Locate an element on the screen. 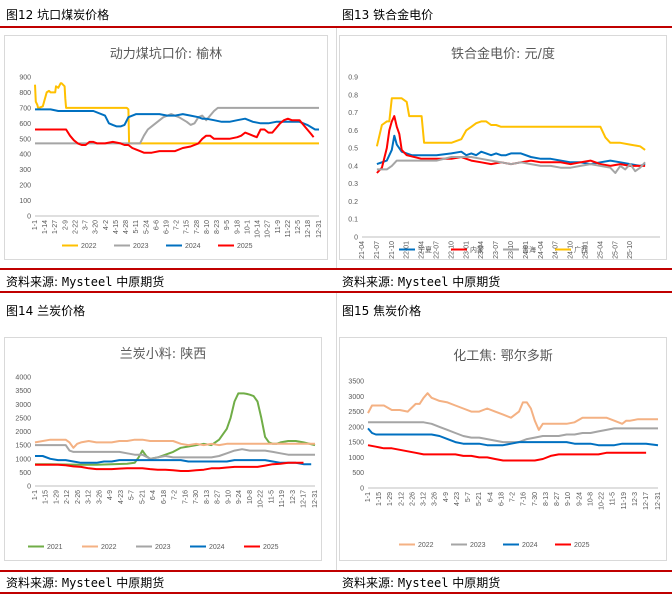  series-line-2023 is located at coordinates (513, 432).